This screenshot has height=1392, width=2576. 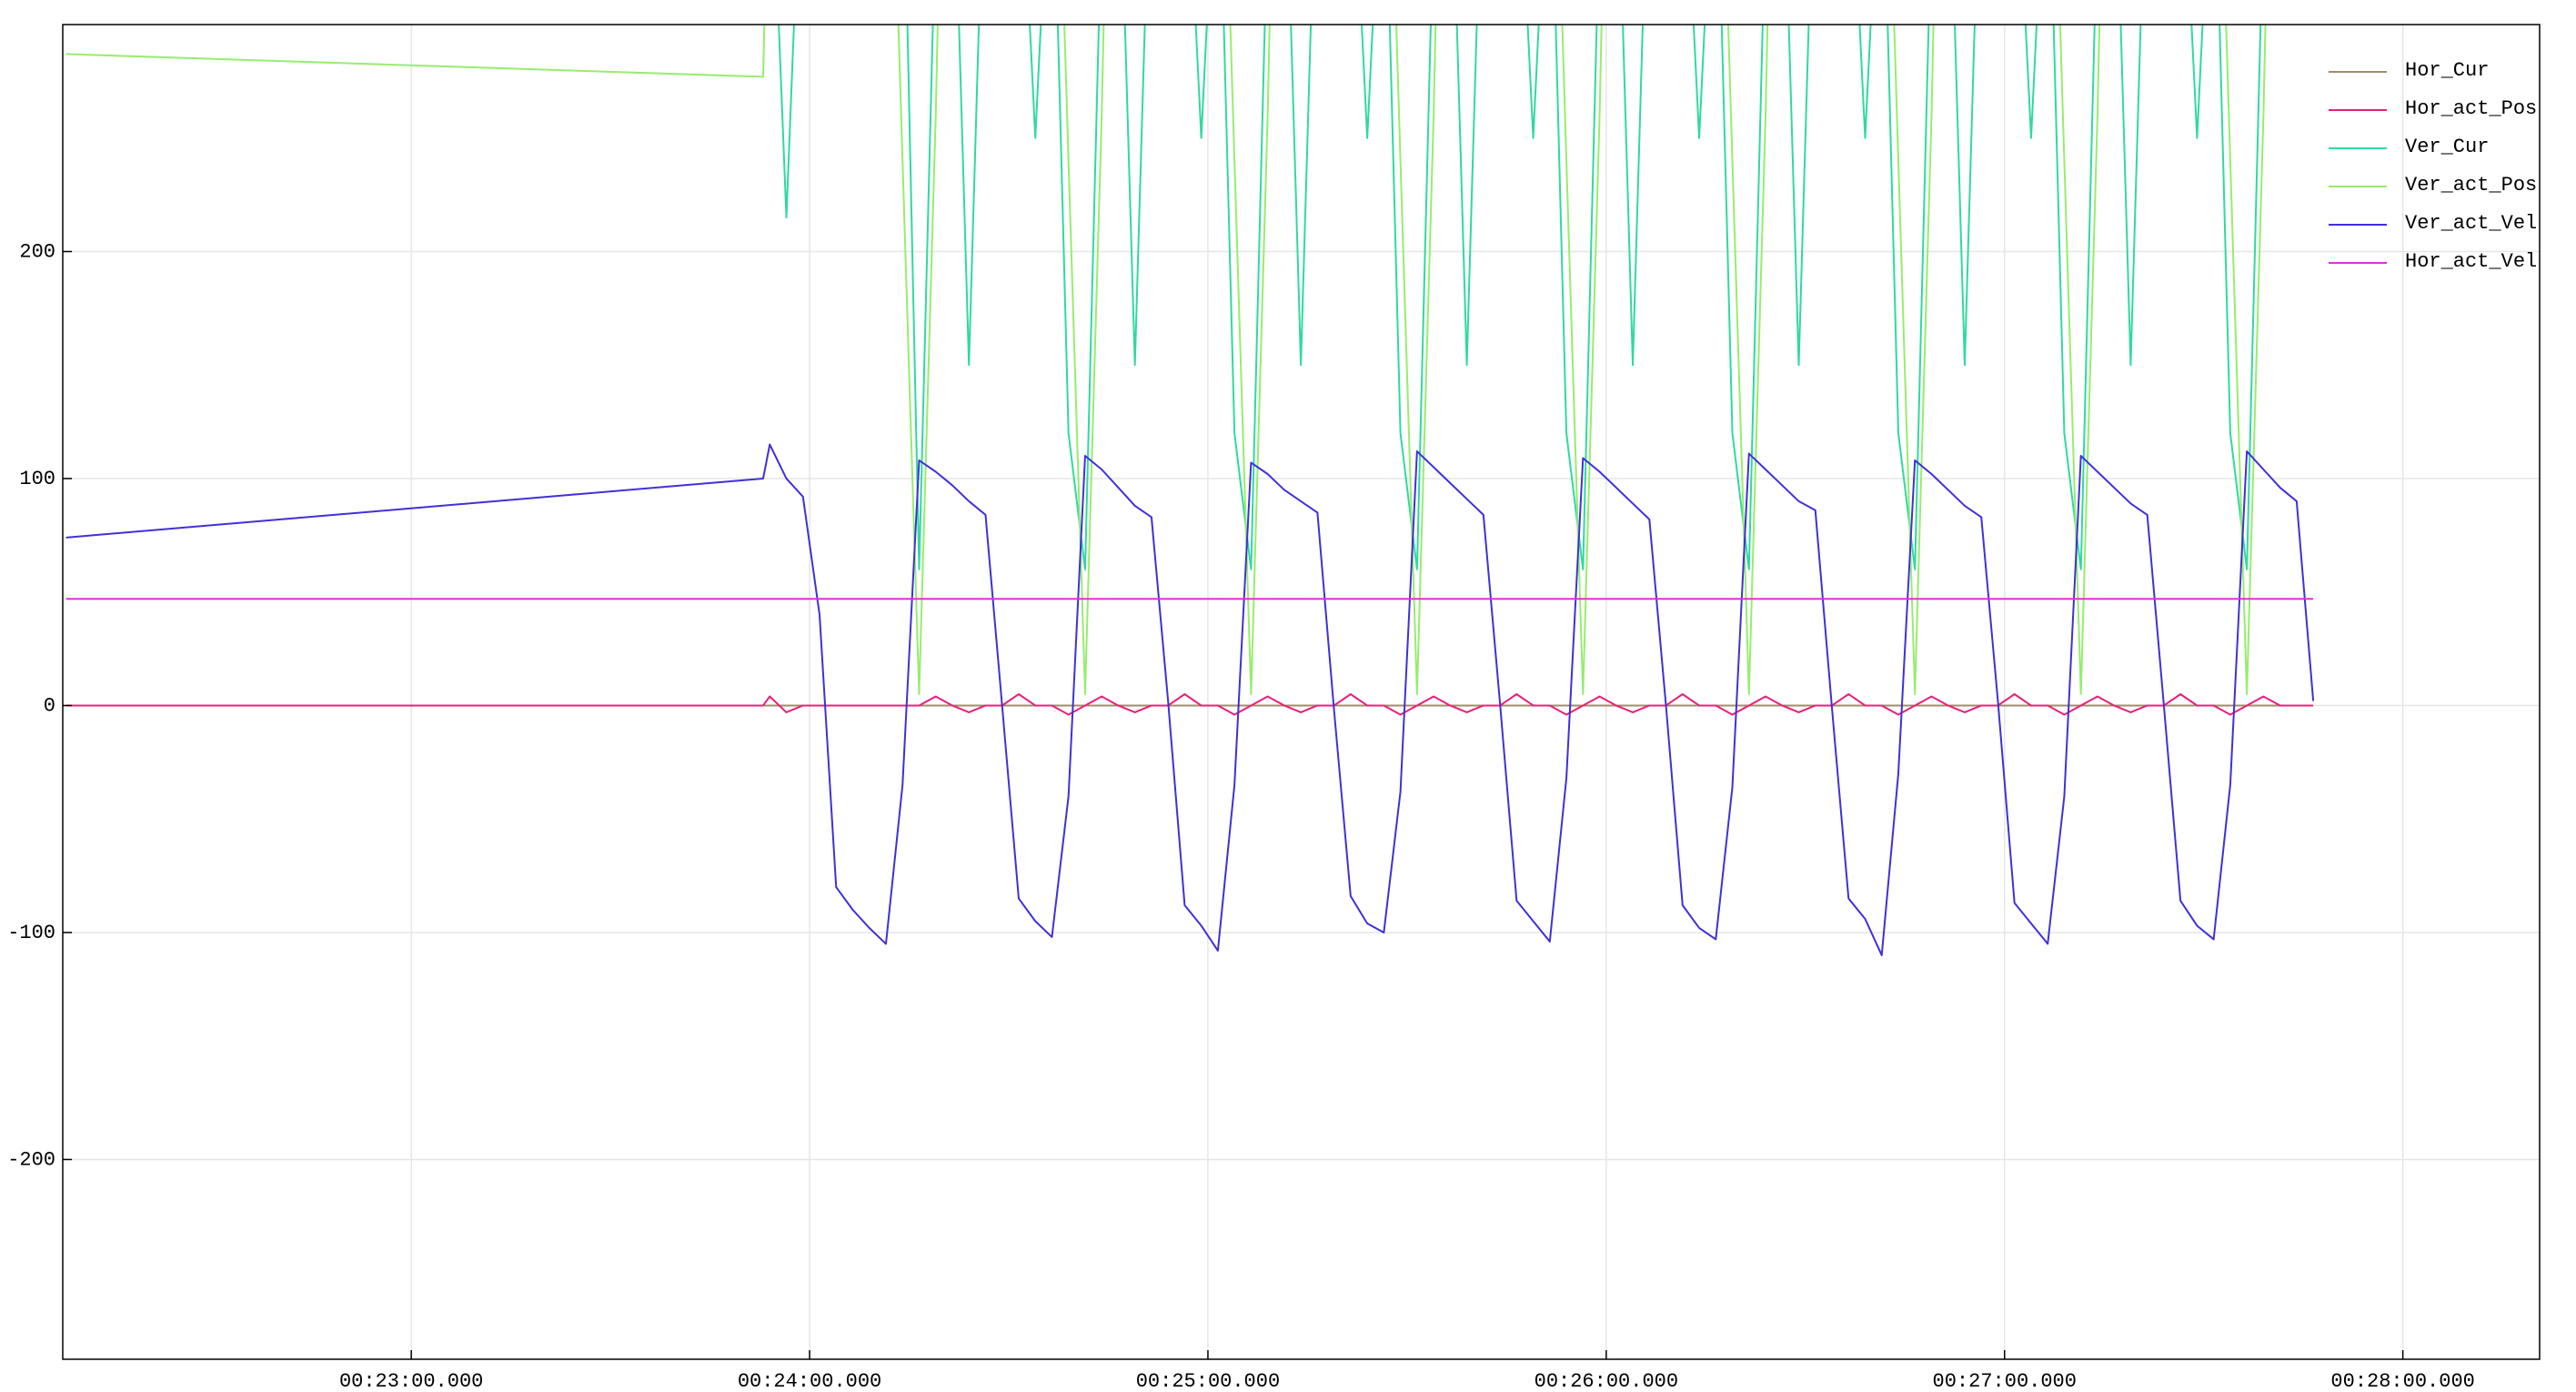 What do you see at coordinates (2471, 108) in the screenshot?
I see `legend-label: Hor_act_Pos` at bounding box center [2471, 108].